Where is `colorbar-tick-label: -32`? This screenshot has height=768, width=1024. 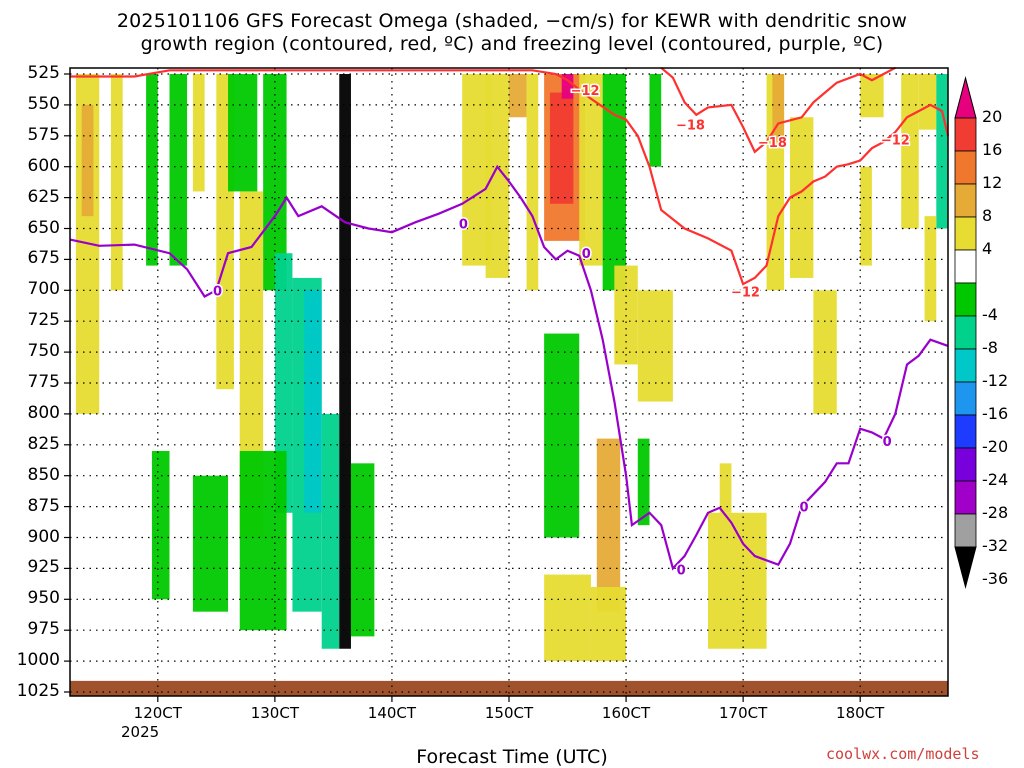
colorbar-tick-label: -32 is located at coordinates (995, 545).